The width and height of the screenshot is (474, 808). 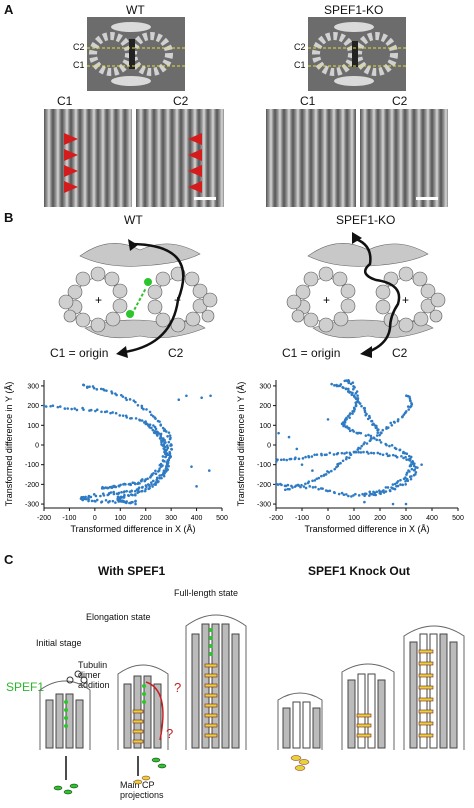 What do you see at coordinates (33, 426) in the screenshot?
I see `y-tick-label: 100` at bounding box center [33, 426].